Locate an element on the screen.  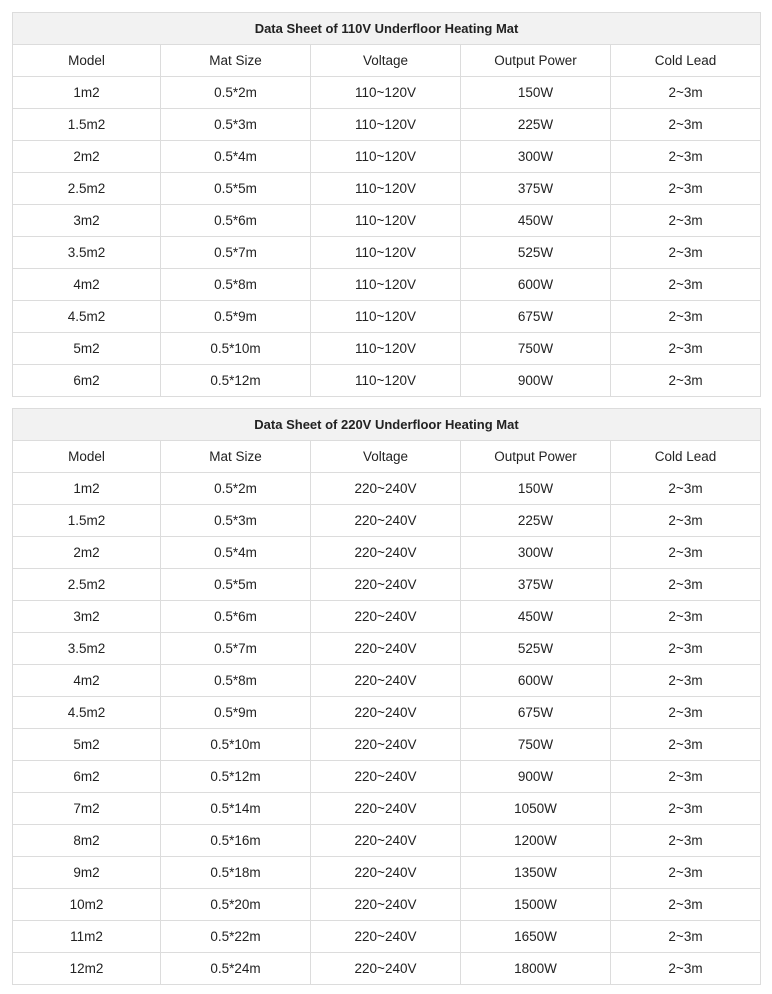
table-cell: 600W is located at coordinates (535, 284).